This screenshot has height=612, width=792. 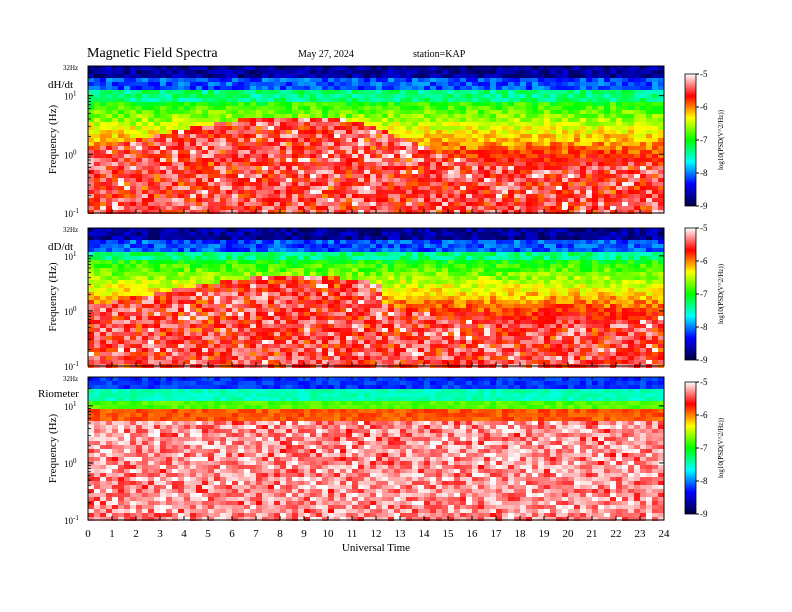 I want to click on x-tick-label: 7, so click(x=256, y=534).